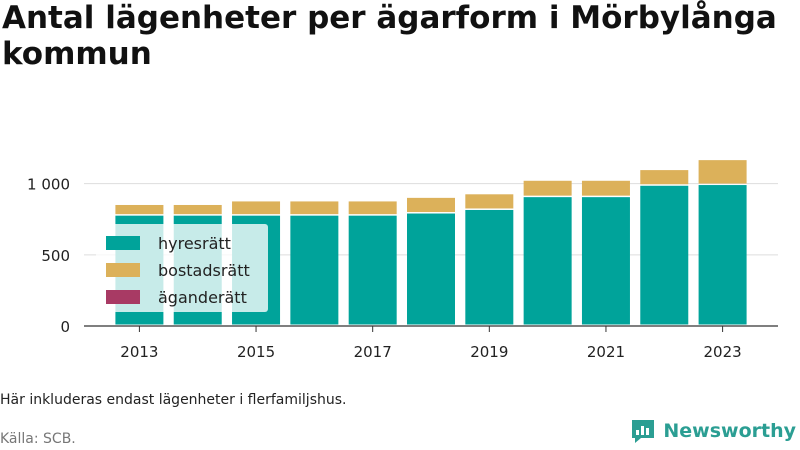 Image resolution: width=800 pixels, height=450 pixels. I want to click on x-tick-label: 2023, so click(723, 352).